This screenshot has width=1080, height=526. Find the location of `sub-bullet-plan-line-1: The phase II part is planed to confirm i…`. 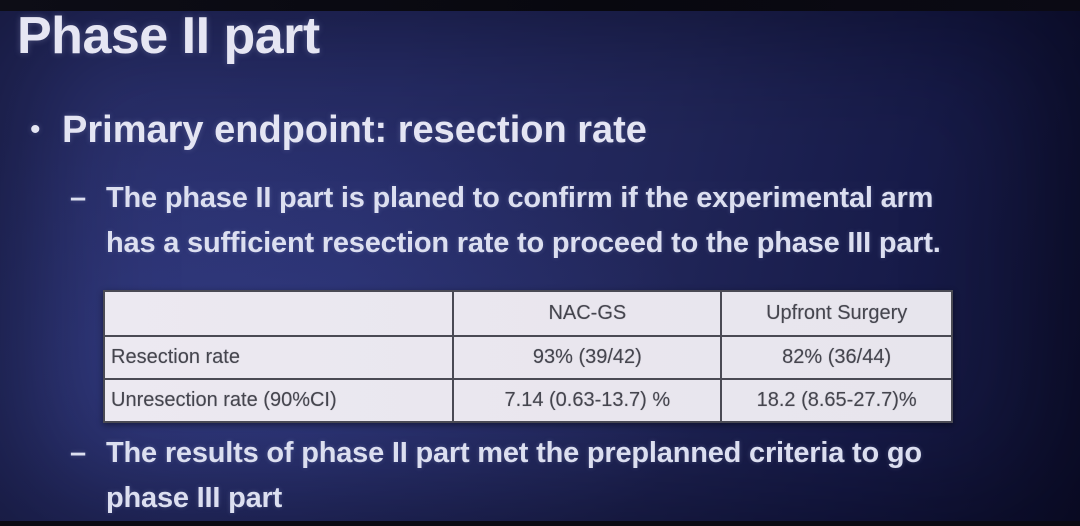

sub-bullet-plan-line-1: The phase II part is planed to confirm i… is located at coordinates (520, 198).